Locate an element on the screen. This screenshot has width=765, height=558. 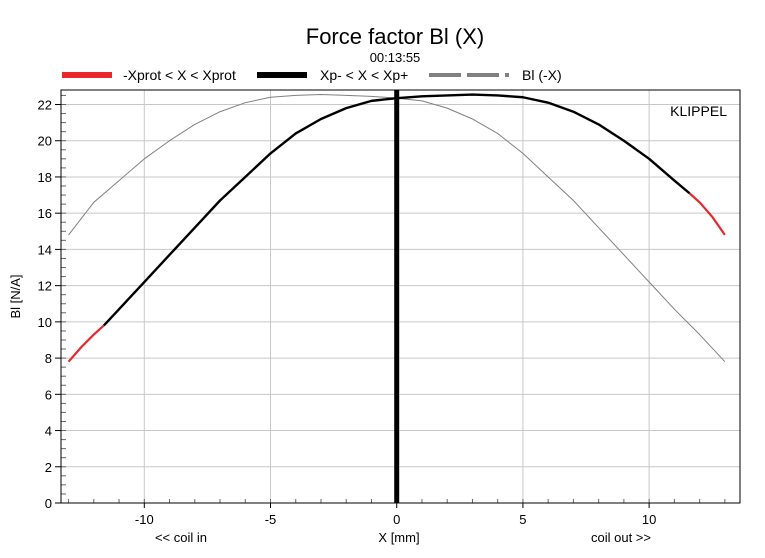
legend-bl-minus-x-label: Bl (-X) is located at coordinates (542, 75).